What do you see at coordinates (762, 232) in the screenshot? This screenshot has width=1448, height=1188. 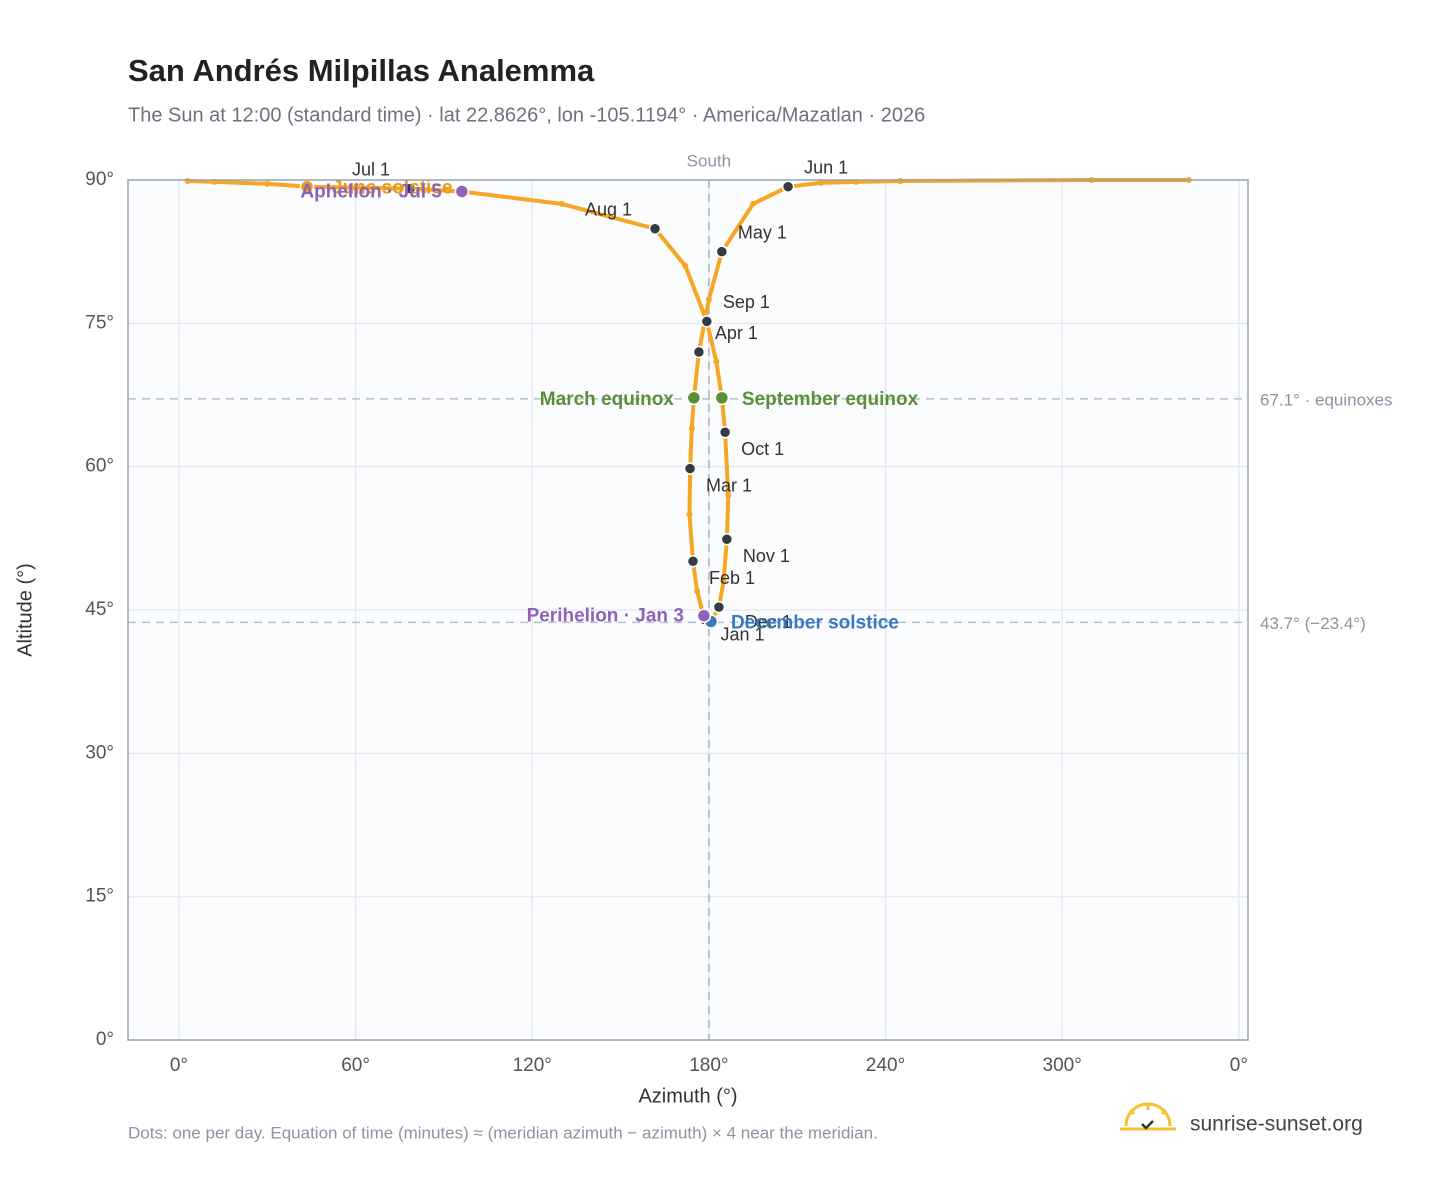 I see `month-label: May 1` at bounding box center [762, 232].